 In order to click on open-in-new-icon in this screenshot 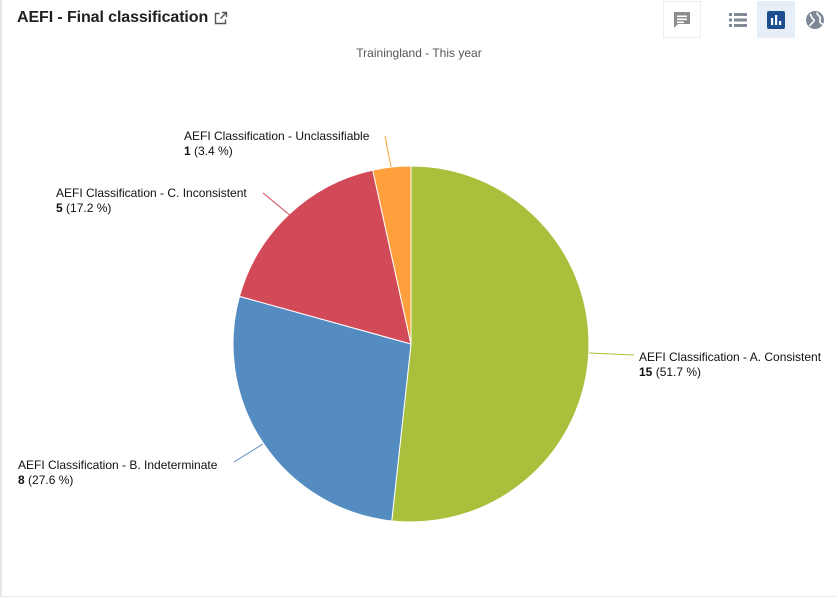, I will do `click(221, 18)`.